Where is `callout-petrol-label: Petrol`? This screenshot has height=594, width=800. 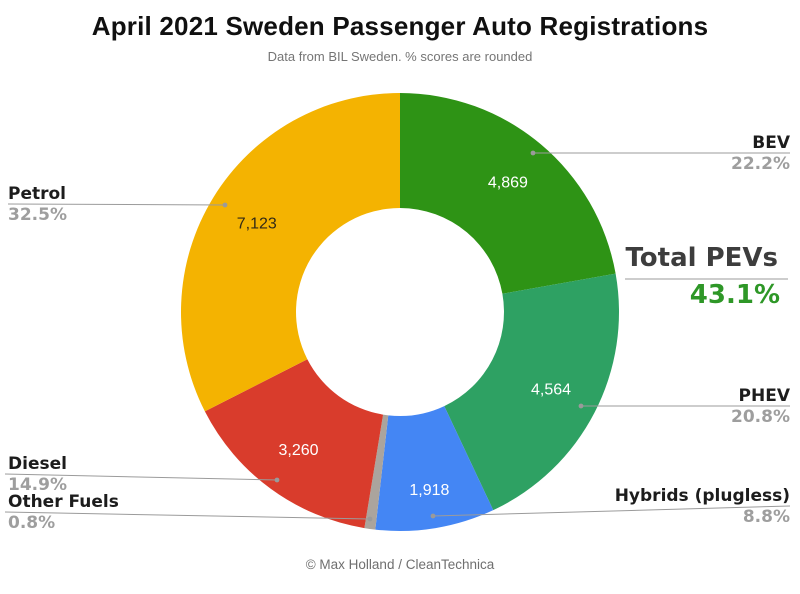
callout-petrol-label: Petrol is located at coordinates (37, 194).